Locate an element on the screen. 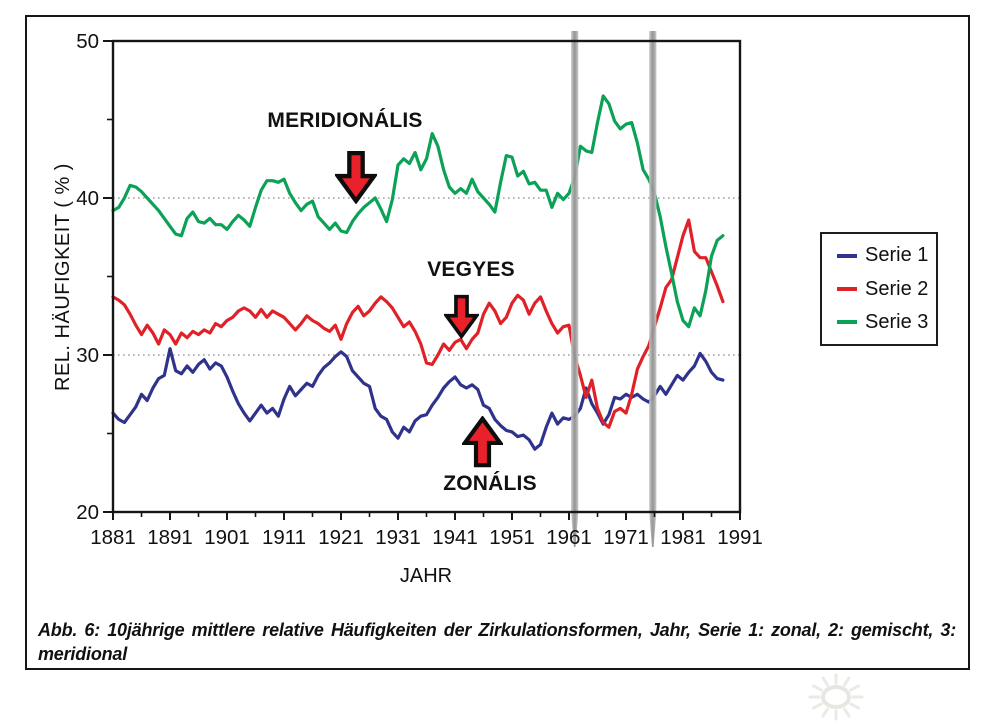 Image resolution: width=986 pixels, height=725 pixels. chart-legend: Serie 1 Serie 2 Serie 3 is located at coordinates (879, 289).